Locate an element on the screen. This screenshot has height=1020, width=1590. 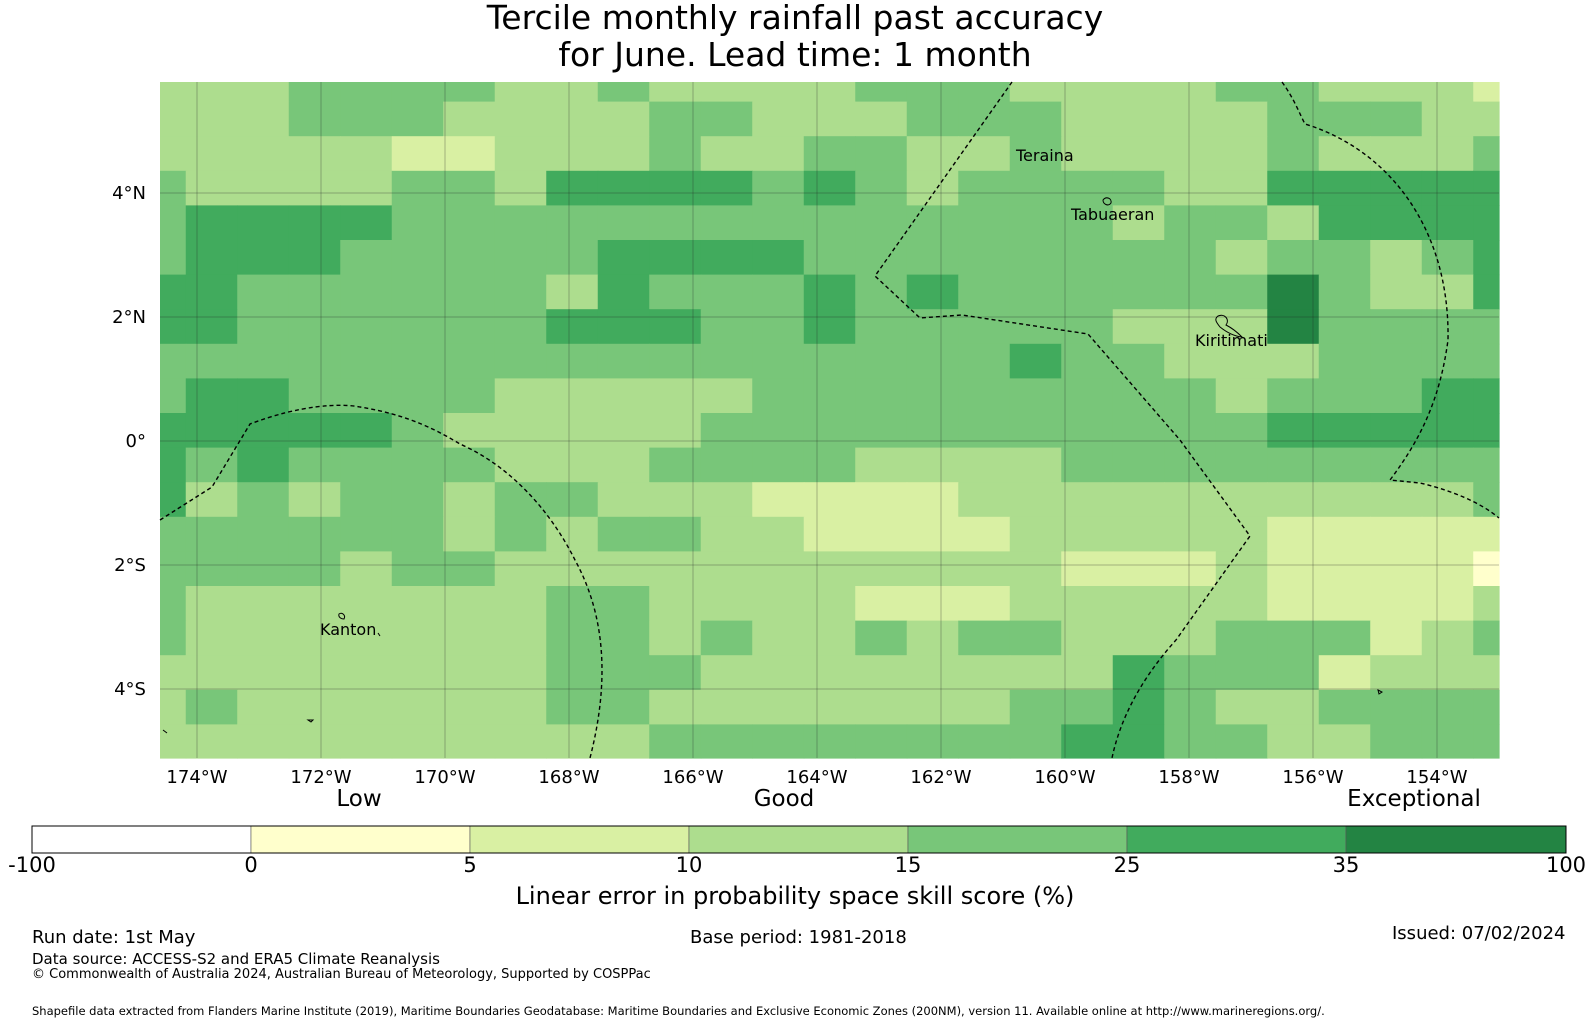
islet-outline is located at coordinates (310, 721).